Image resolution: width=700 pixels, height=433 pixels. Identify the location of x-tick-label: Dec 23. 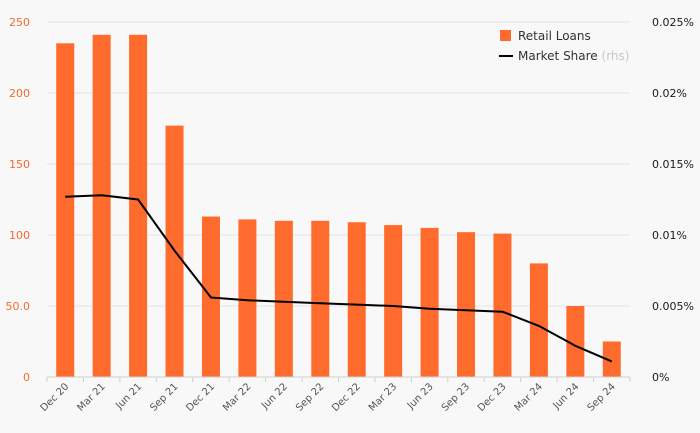
(492, 397).